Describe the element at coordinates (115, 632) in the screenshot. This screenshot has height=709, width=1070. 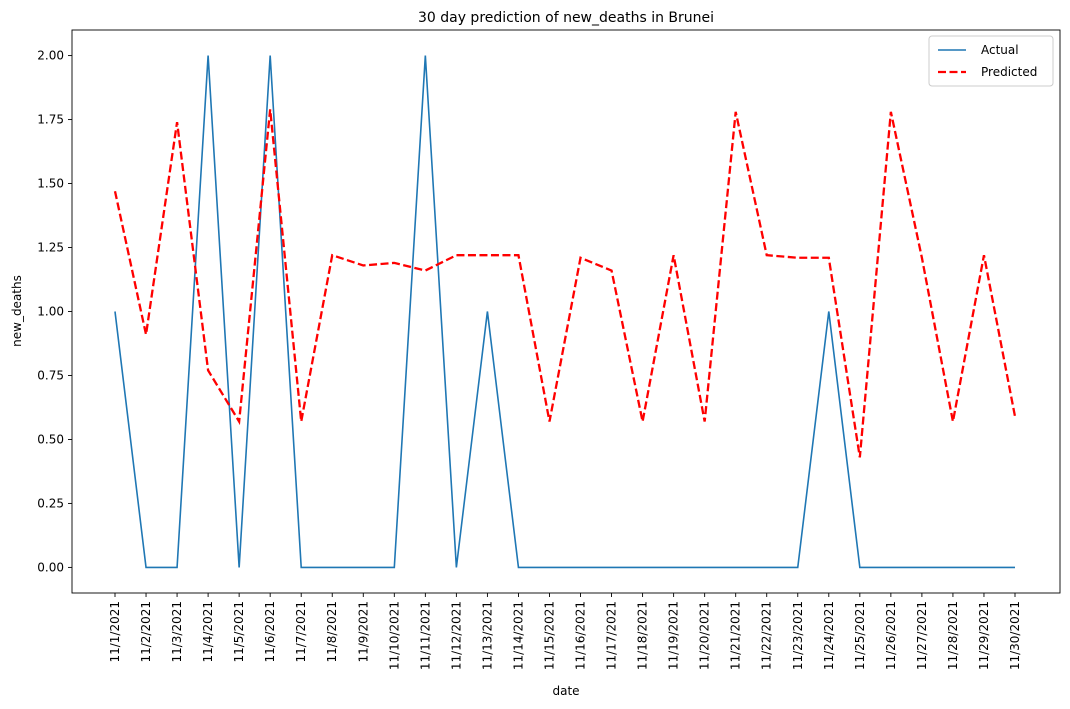
I see `x-tick-label: 11/1/2021` at that location.